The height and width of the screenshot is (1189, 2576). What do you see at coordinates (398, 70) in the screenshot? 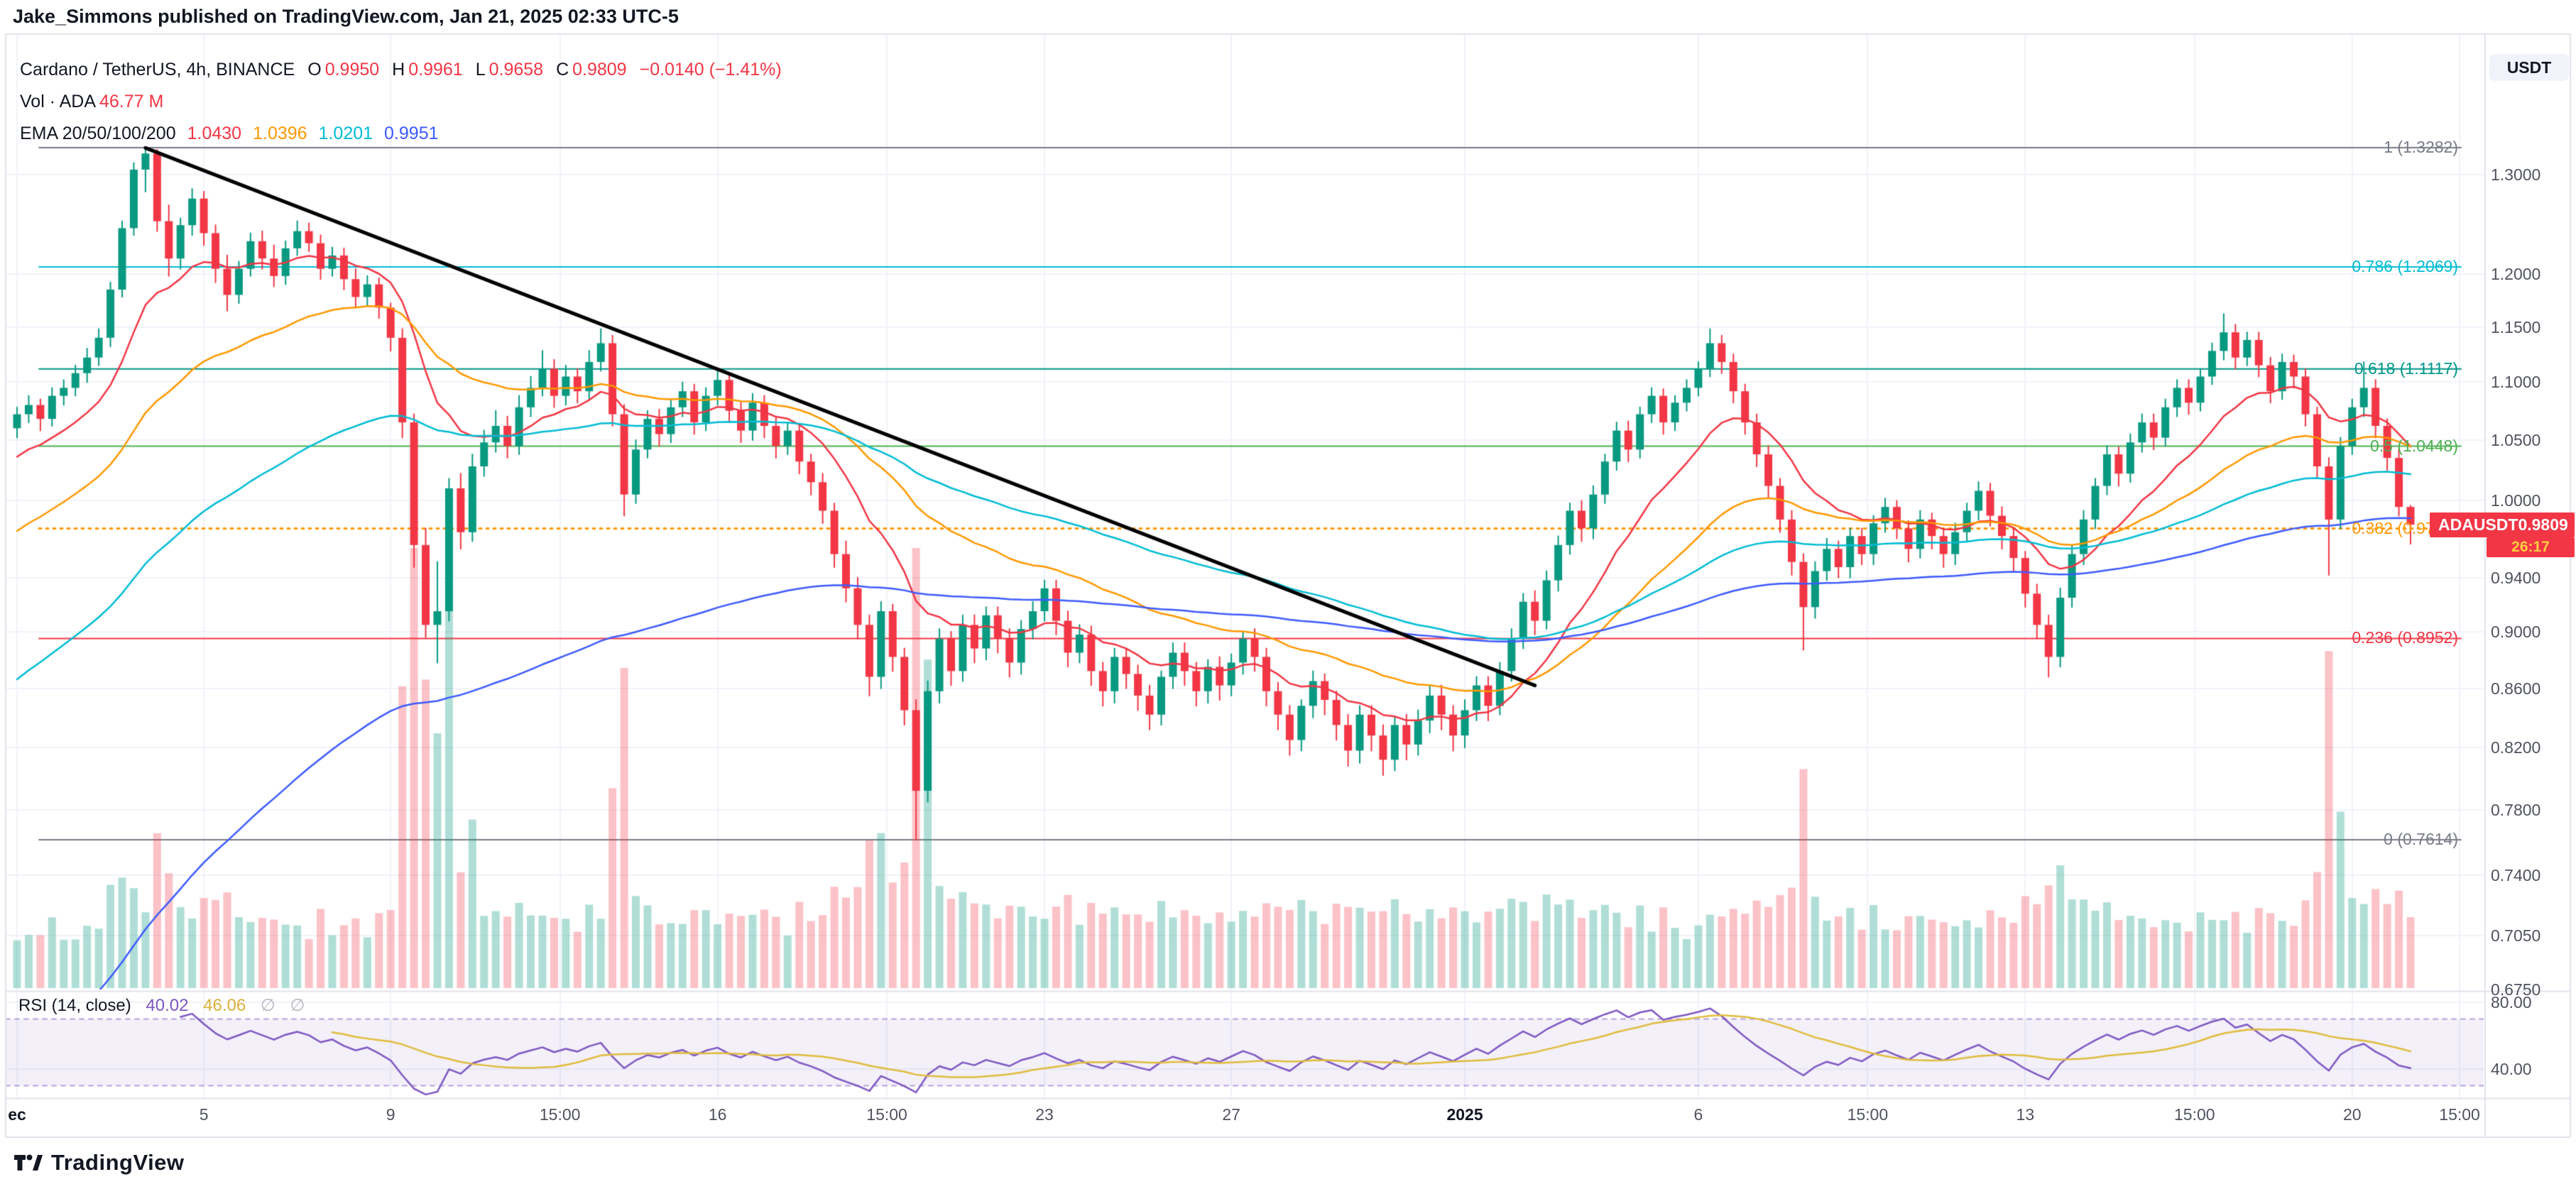
I see `ohlc-letter: H` at bounding box center [398, 70].